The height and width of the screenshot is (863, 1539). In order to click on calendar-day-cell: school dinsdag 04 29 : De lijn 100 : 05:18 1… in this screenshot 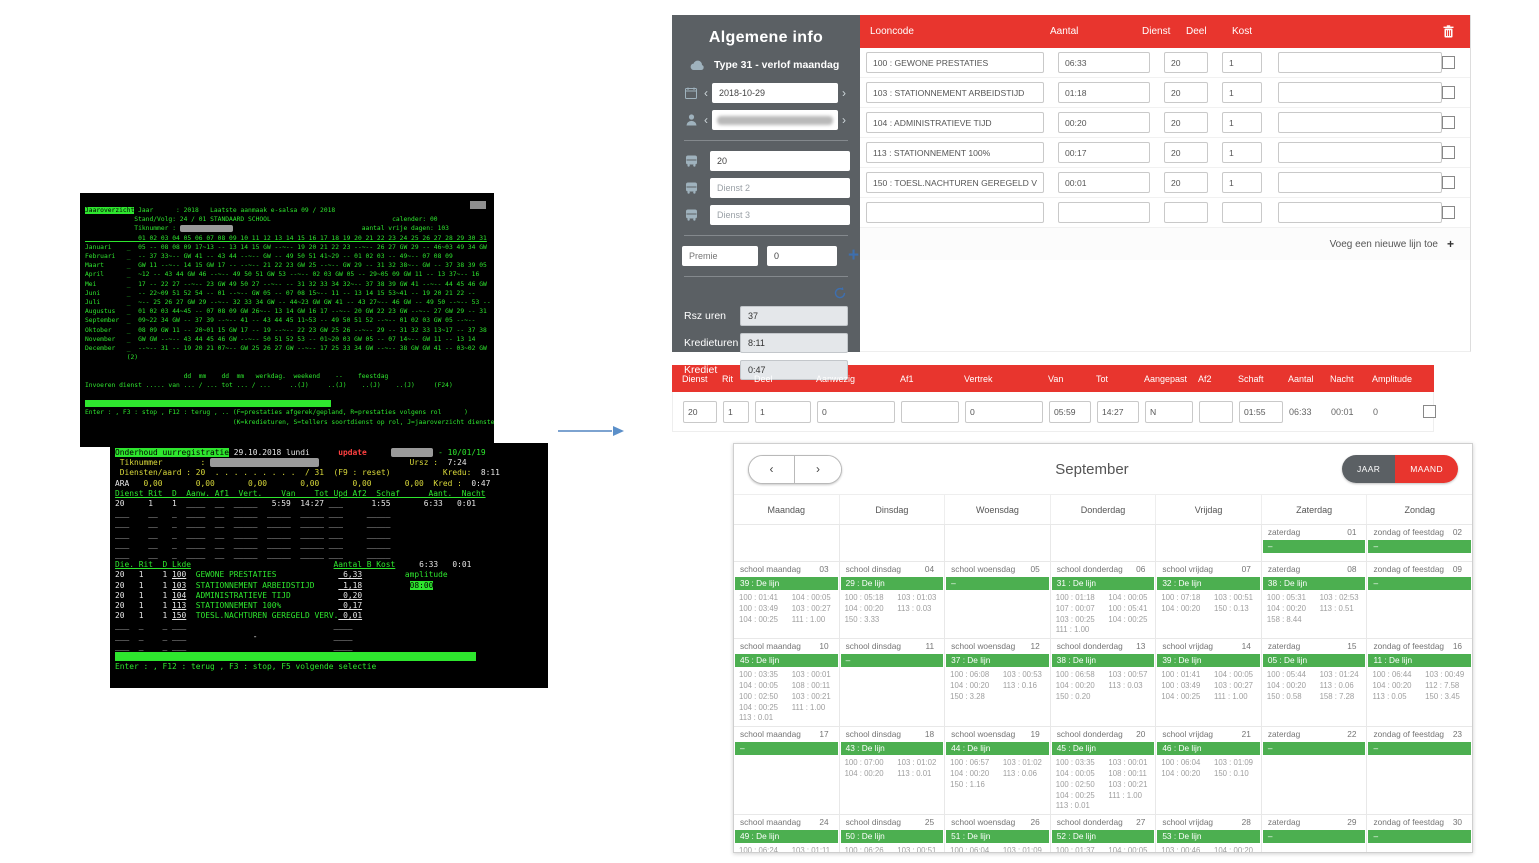, I will do `click(893, 600)`.